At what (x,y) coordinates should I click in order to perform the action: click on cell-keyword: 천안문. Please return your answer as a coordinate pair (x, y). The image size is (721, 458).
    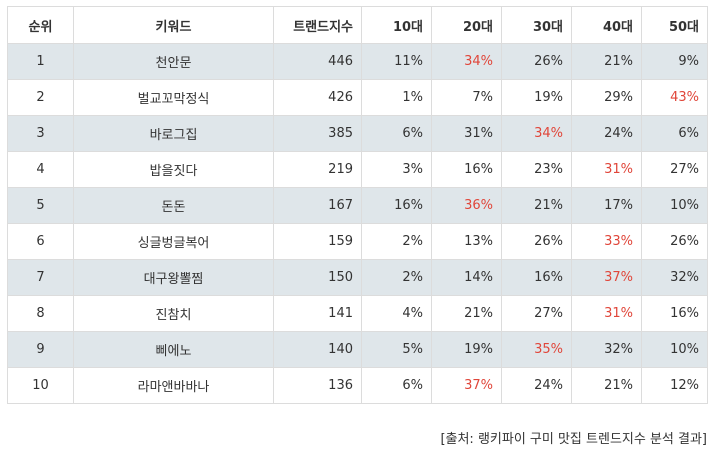
    Looking at the image, I should click on (173, 61).